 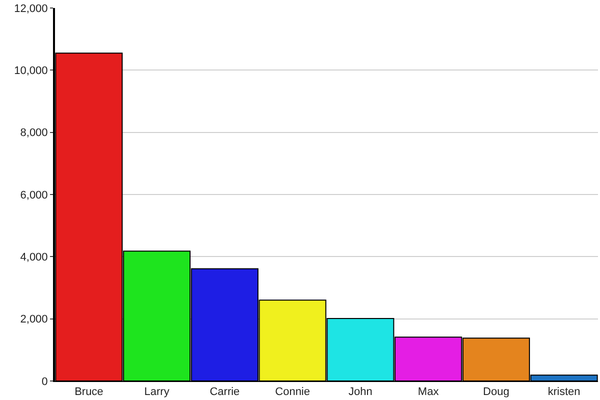 What do you see at coordinates (564, 392) in the screenshot?
I see `x-tick-label: kristen` at bounding box center [564, 392].